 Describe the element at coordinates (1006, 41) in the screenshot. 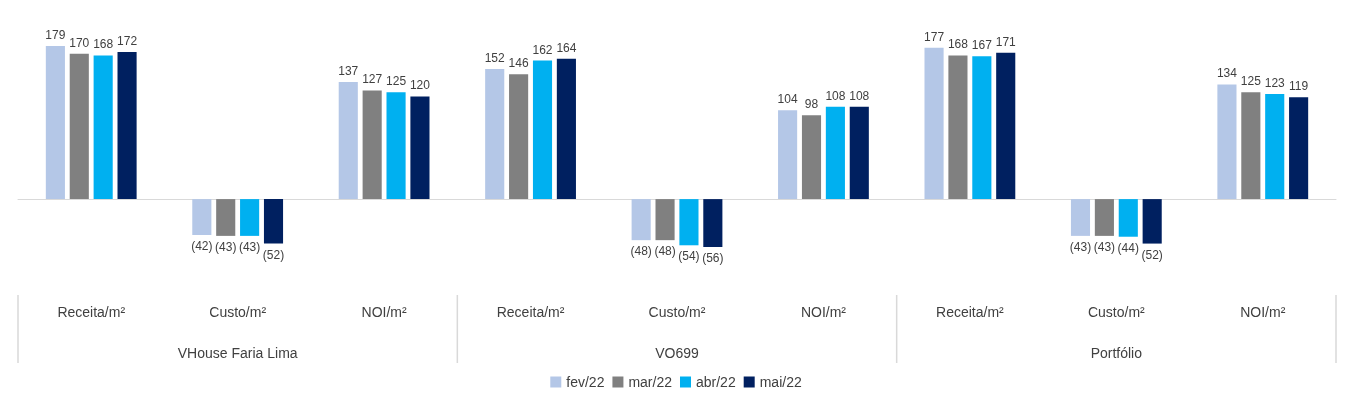

I see `data-label: 171` at that location.